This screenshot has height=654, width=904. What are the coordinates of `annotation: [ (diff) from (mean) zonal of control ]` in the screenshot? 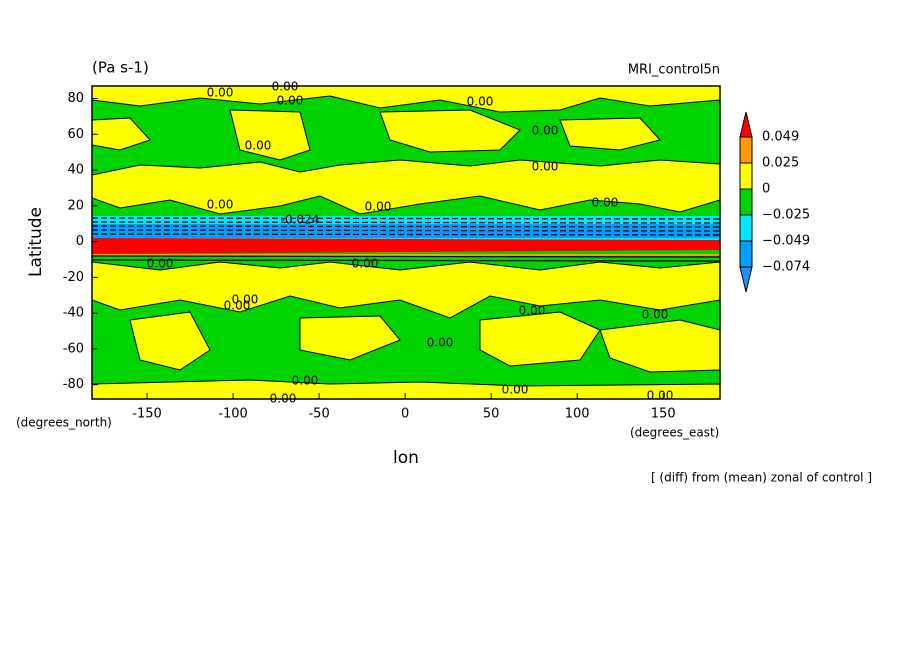 It's located at (761, 478).